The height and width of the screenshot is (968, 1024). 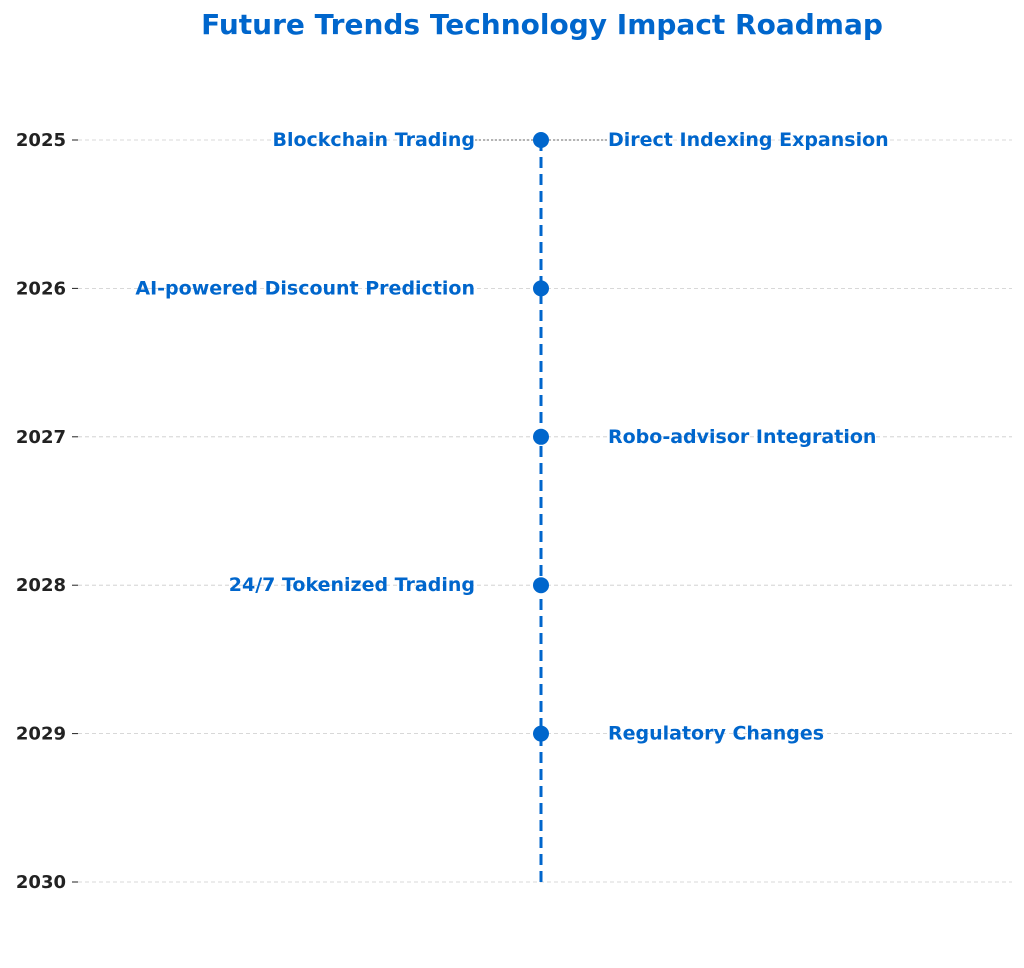 I want to click on event-label: 24/7 Tokenized Trading, so click(x=352, y=585).